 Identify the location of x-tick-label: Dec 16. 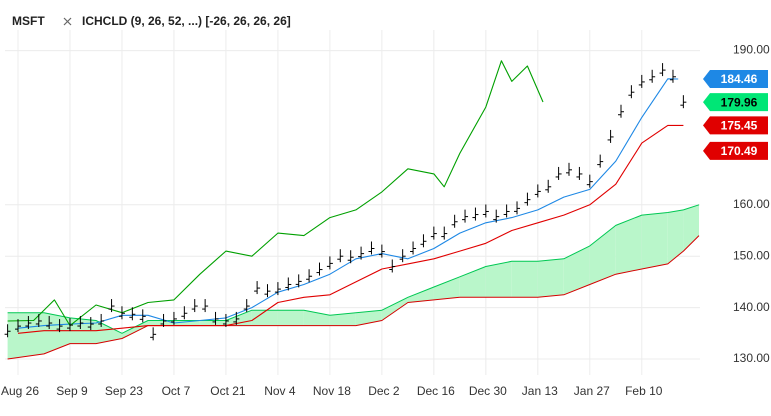
(436, 391).